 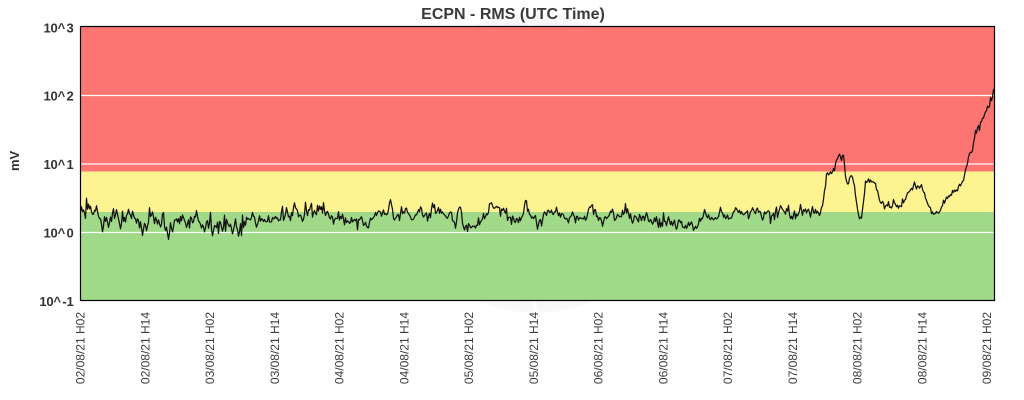 What do you see at coordinates (534, 348) in the screenshot?
I see `svg-text: 05/08/21 H14` at bounding box center [534, 348].